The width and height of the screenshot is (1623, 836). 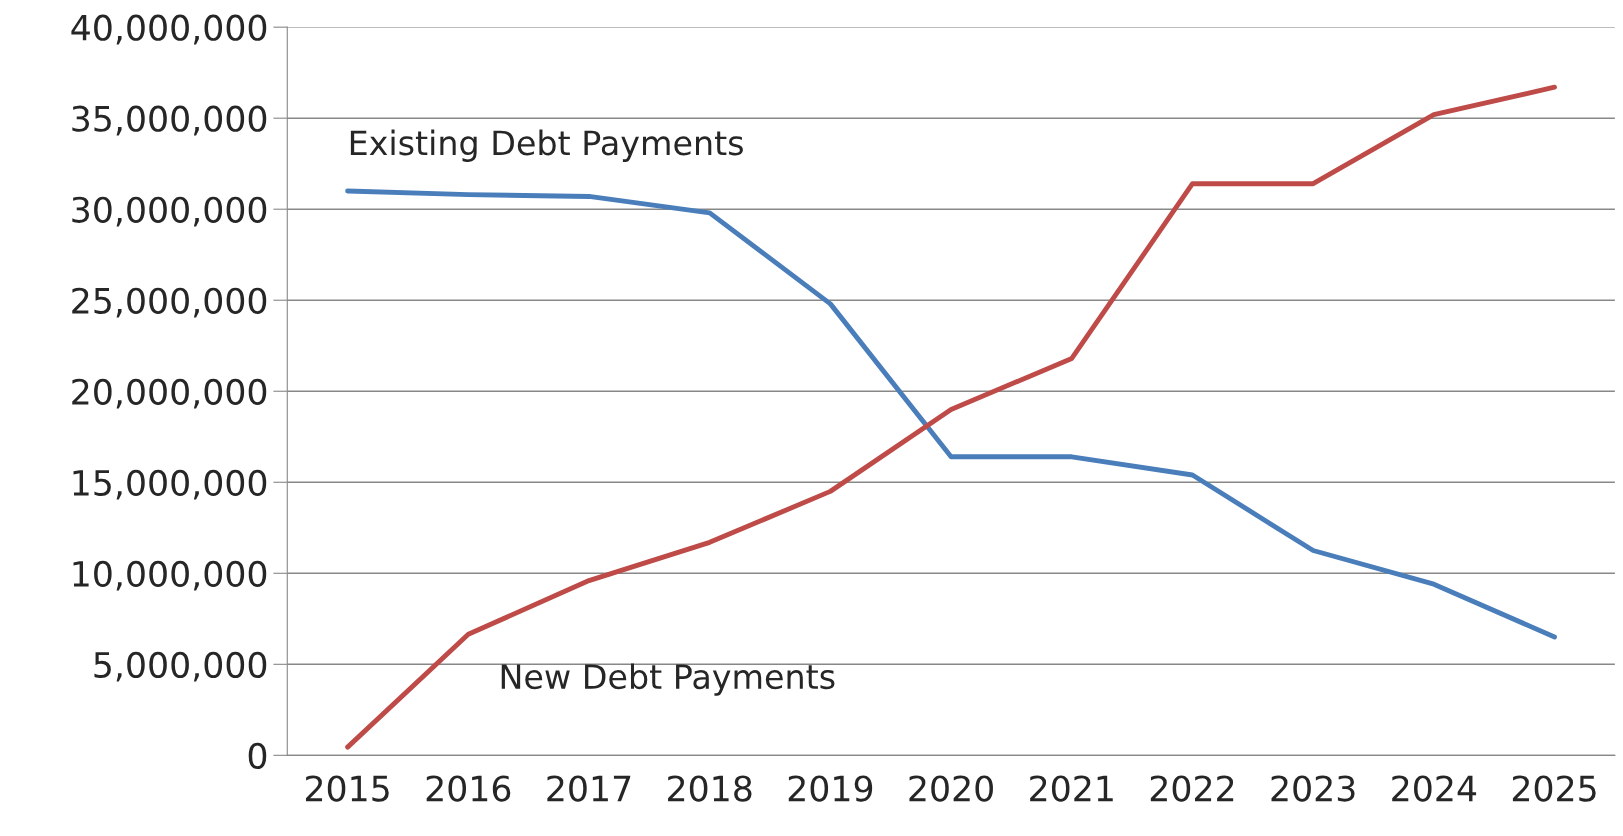 I want to click on x-tick-label: 2022, so click(x=1192, y=788).